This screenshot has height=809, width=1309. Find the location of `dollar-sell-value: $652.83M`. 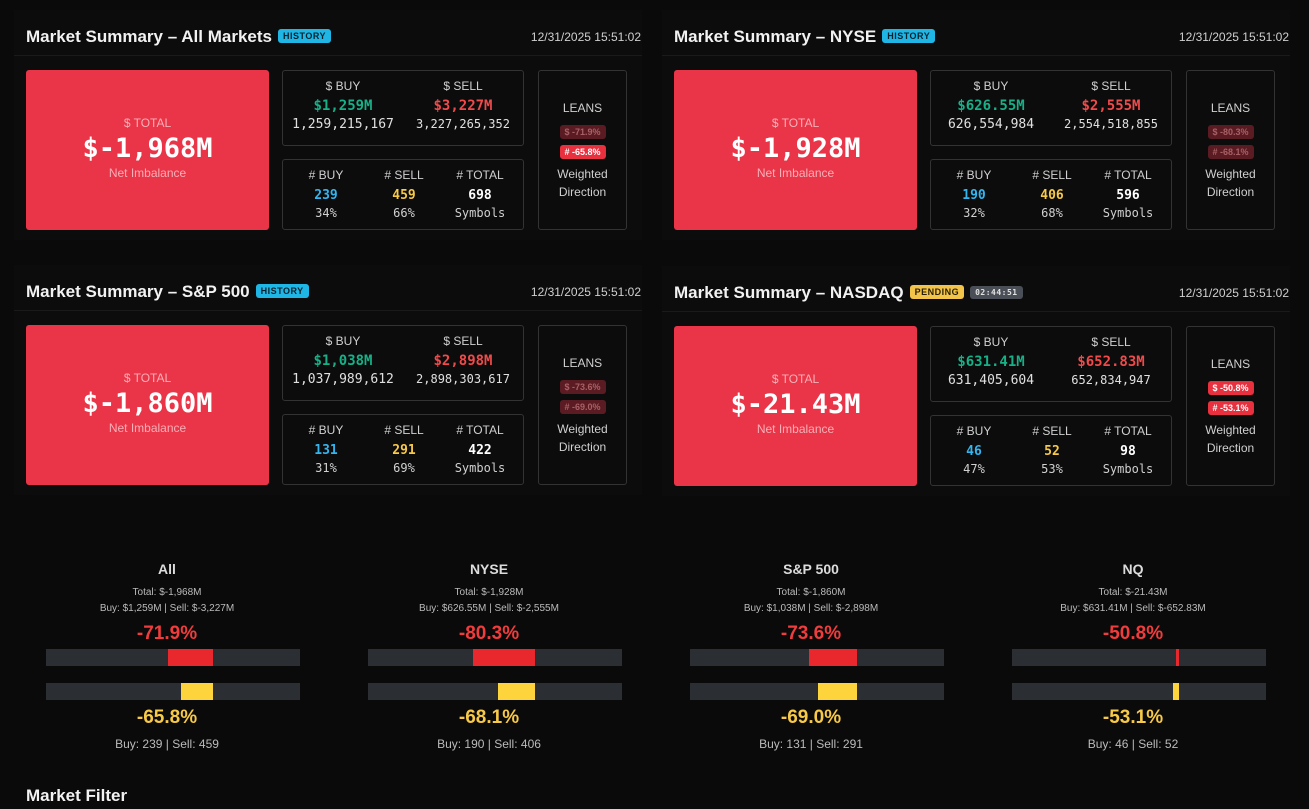

dollar-sell-value: $652.83M is located at coordinates (1111, 362).